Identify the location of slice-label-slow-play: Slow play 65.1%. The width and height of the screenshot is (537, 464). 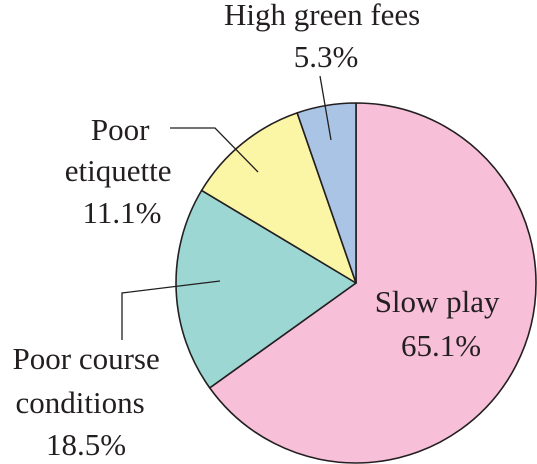
(441, 323).